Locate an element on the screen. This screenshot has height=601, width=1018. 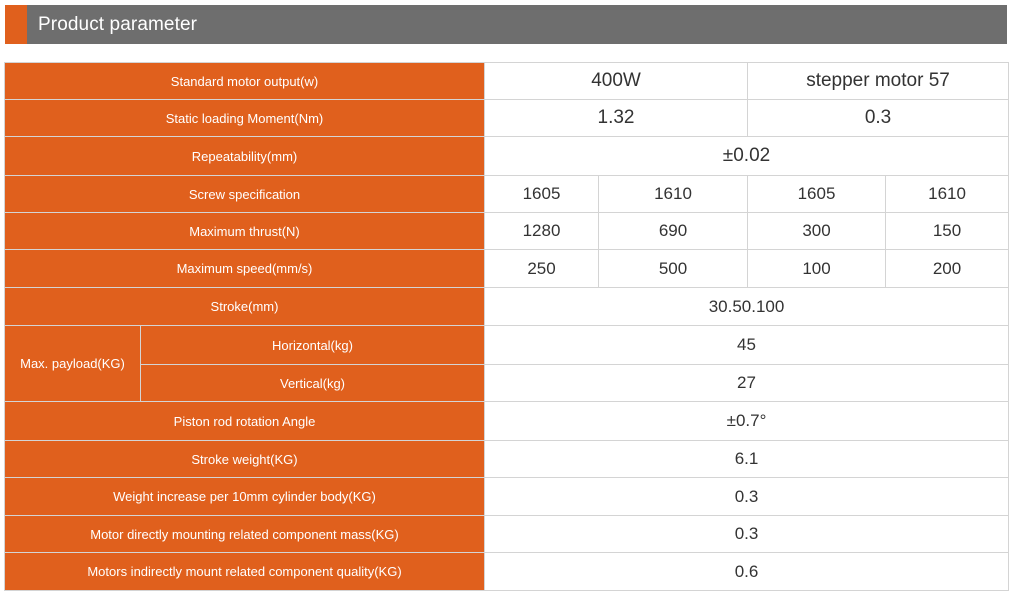
cell-value: 30.50.100 is located at coordinates (746, 306).